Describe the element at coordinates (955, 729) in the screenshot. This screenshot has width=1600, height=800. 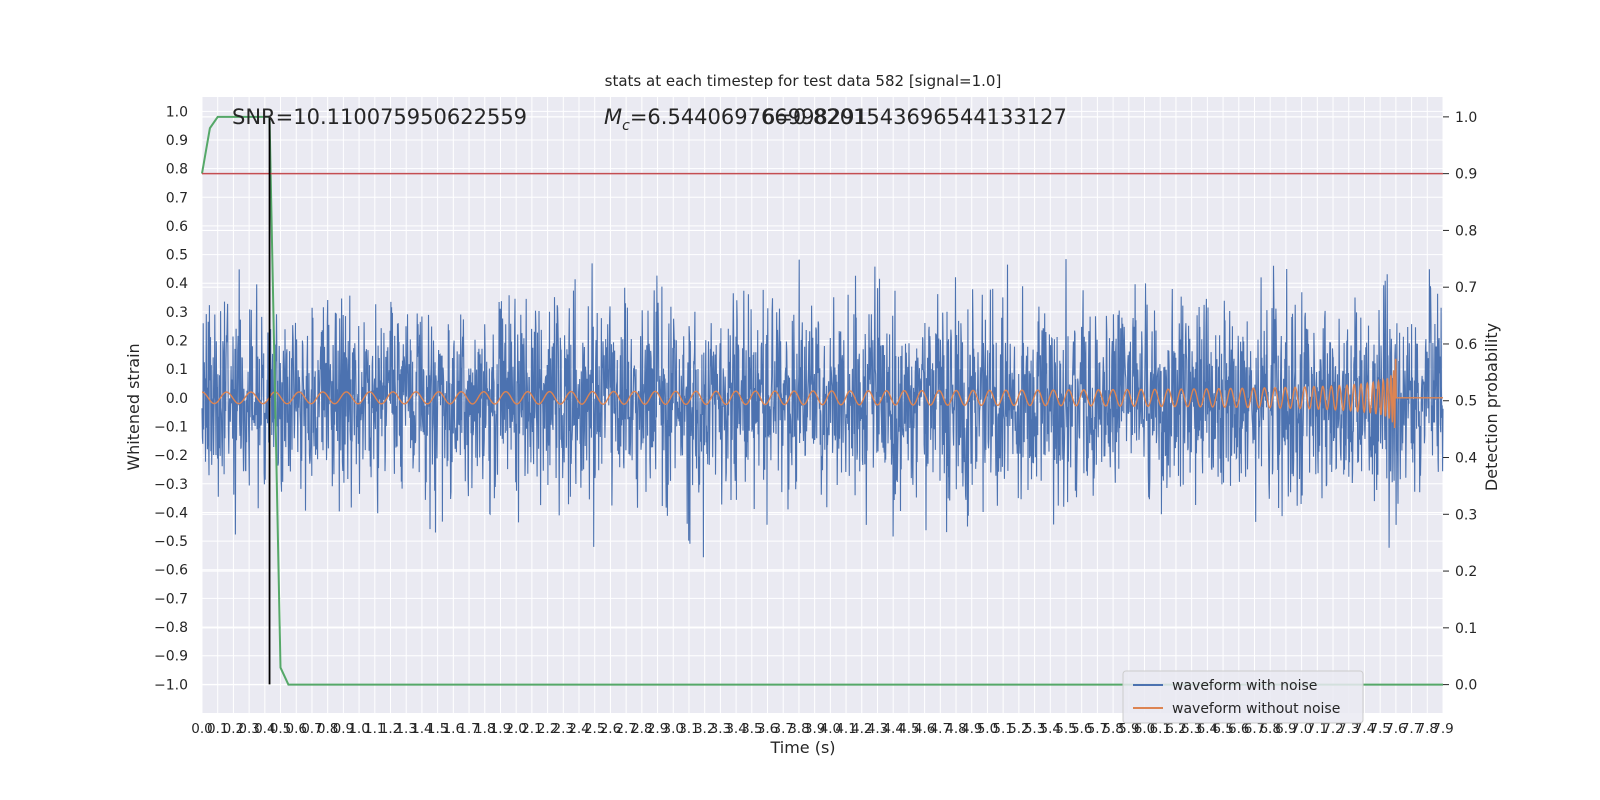
I see `x-tick-label: 4.8` at that location.